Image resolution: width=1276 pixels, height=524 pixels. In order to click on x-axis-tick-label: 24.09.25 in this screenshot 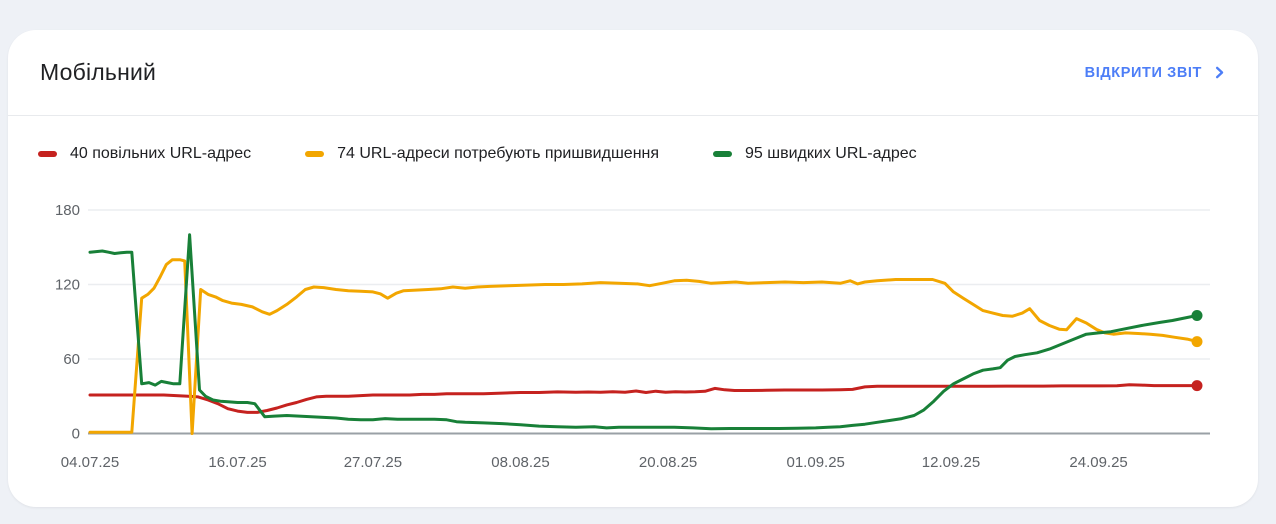, I will do `click(1098, 462)`.